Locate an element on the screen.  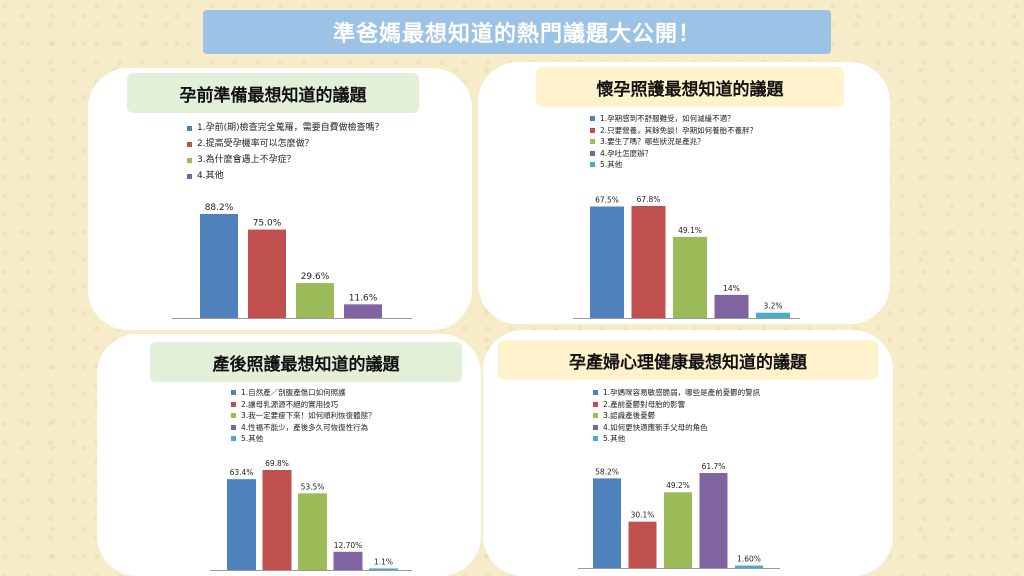
legend-item: 1.自然產／剖腹產傷口如何照護 is located at coordinates (303, 393).